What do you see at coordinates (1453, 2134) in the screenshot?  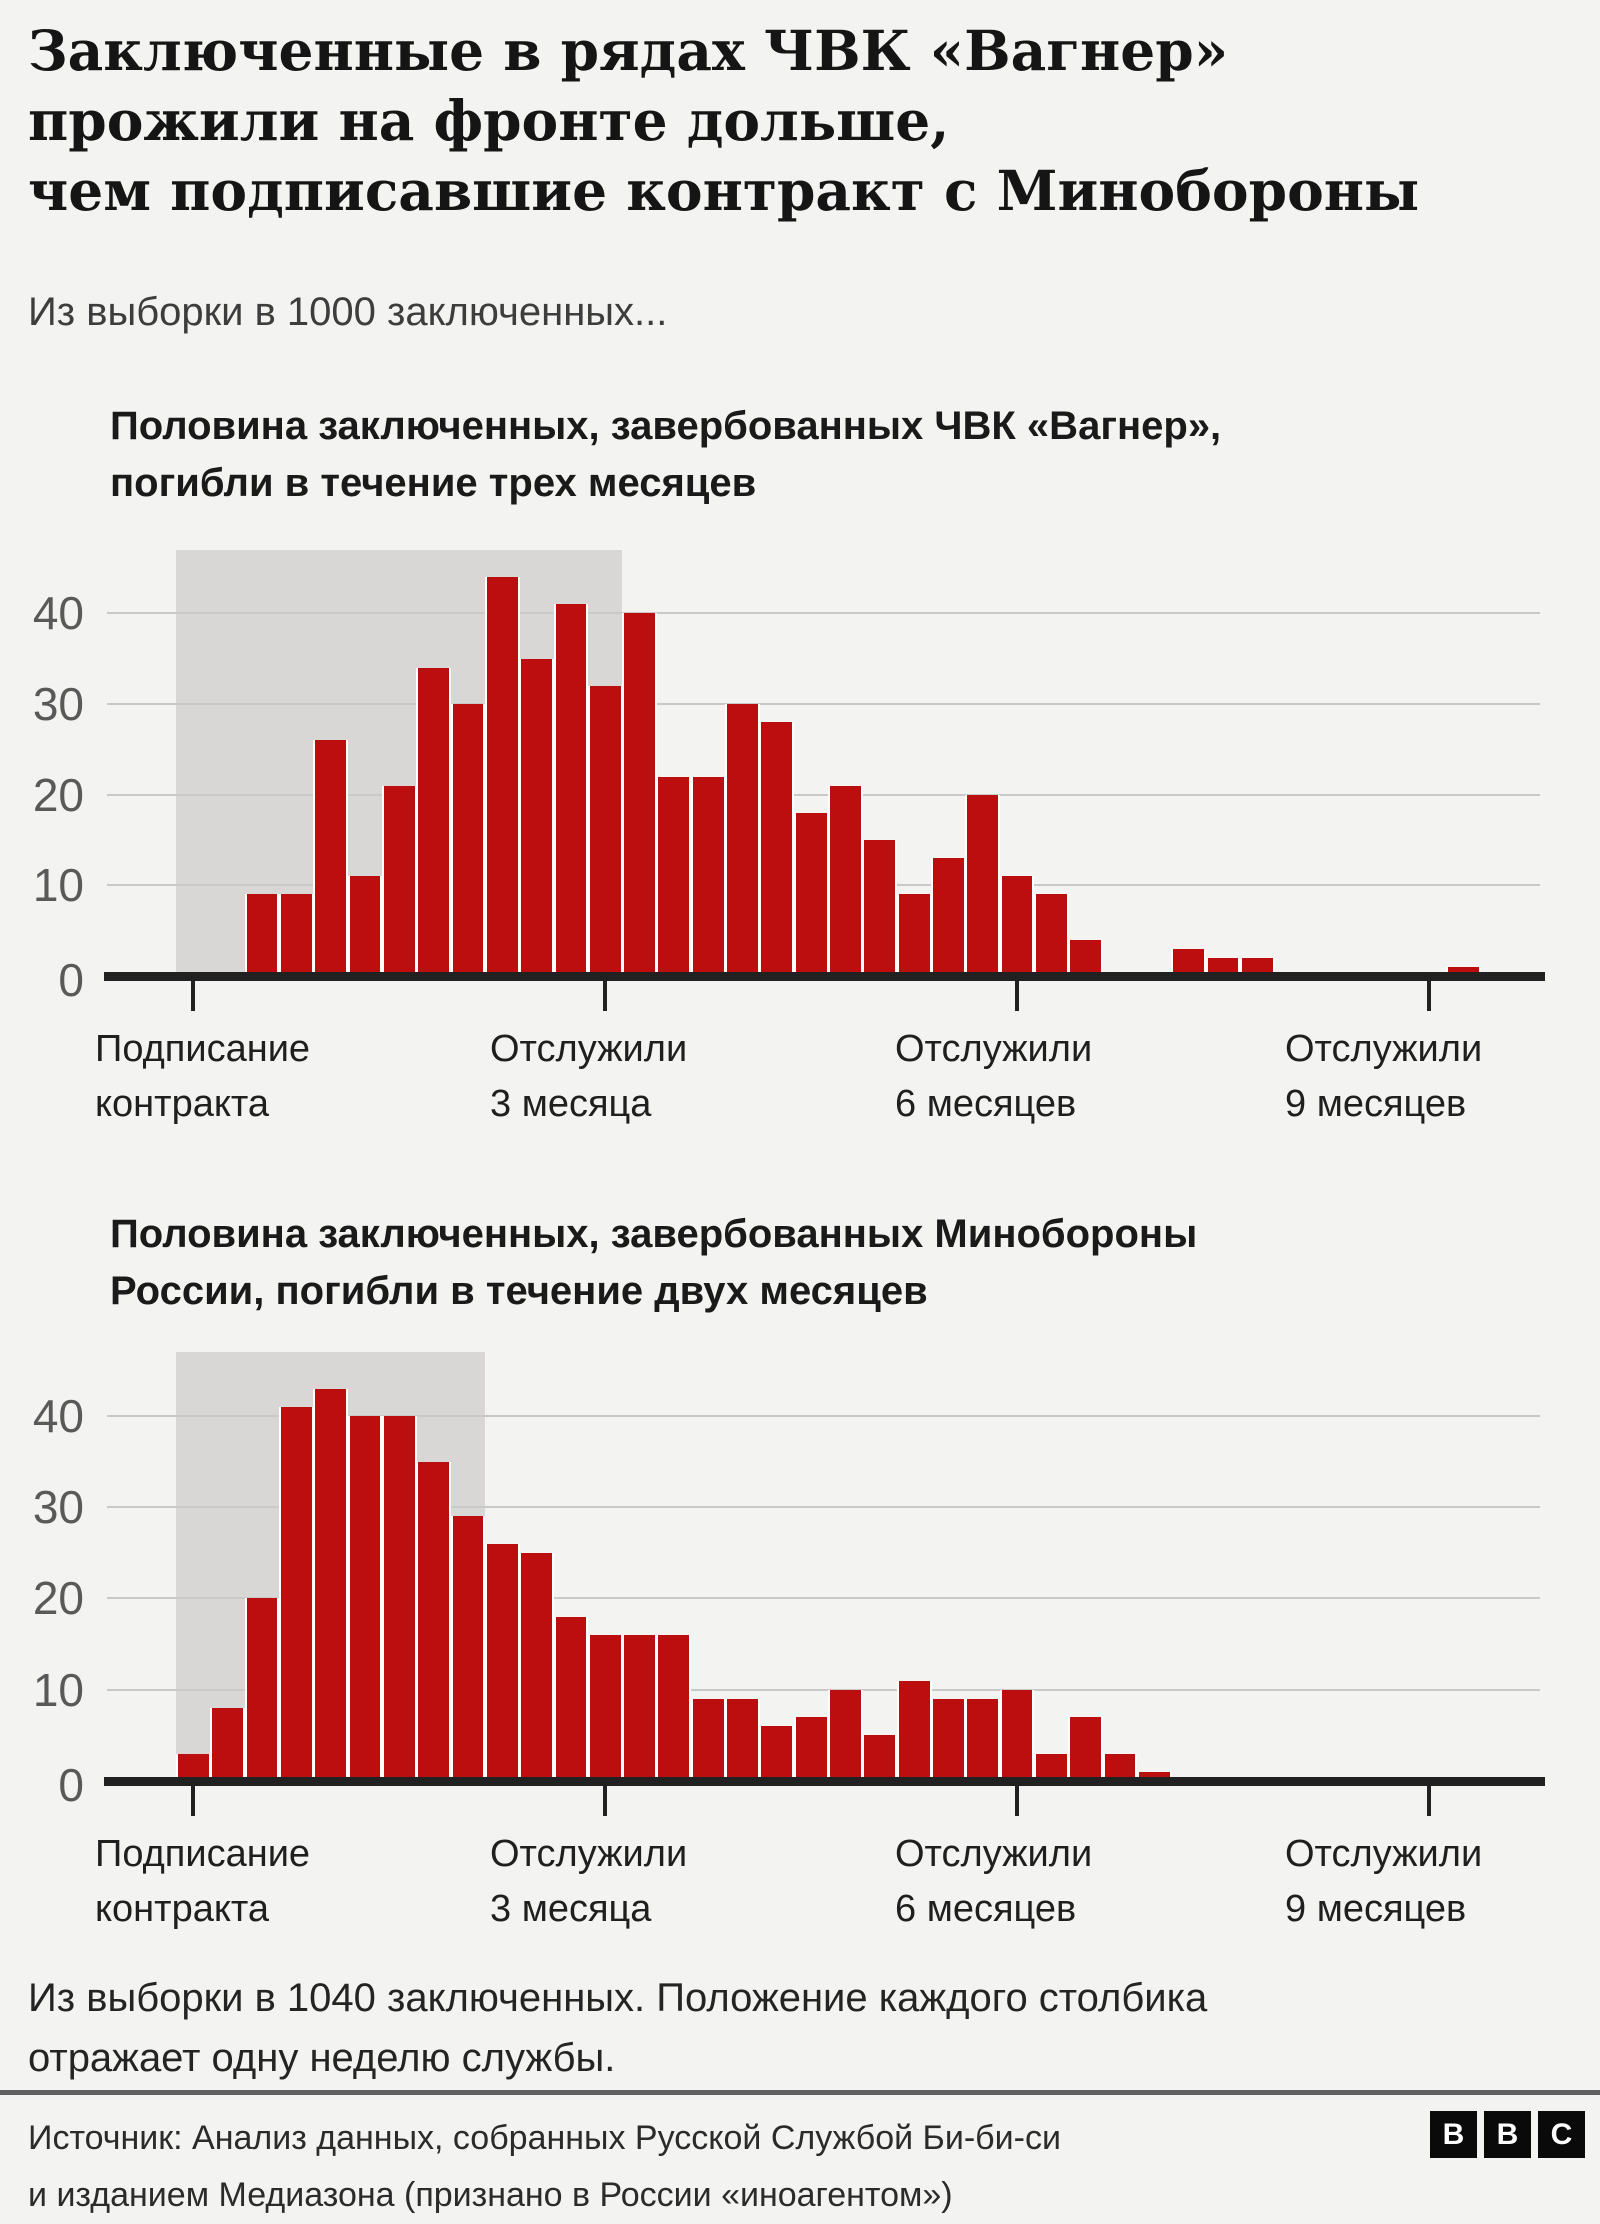 I see `bbc-logo-block-b1: B` at bounding box center [1453, 2134].